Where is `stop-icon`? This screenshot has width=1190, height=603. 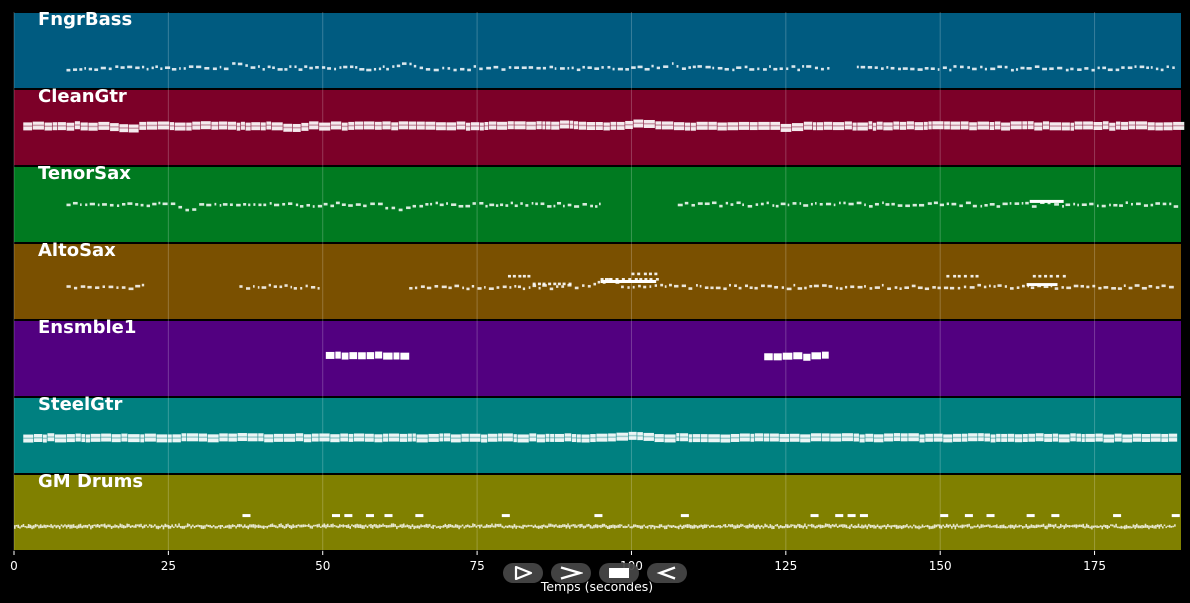 stop-icon is located at coordinates (619, 573).